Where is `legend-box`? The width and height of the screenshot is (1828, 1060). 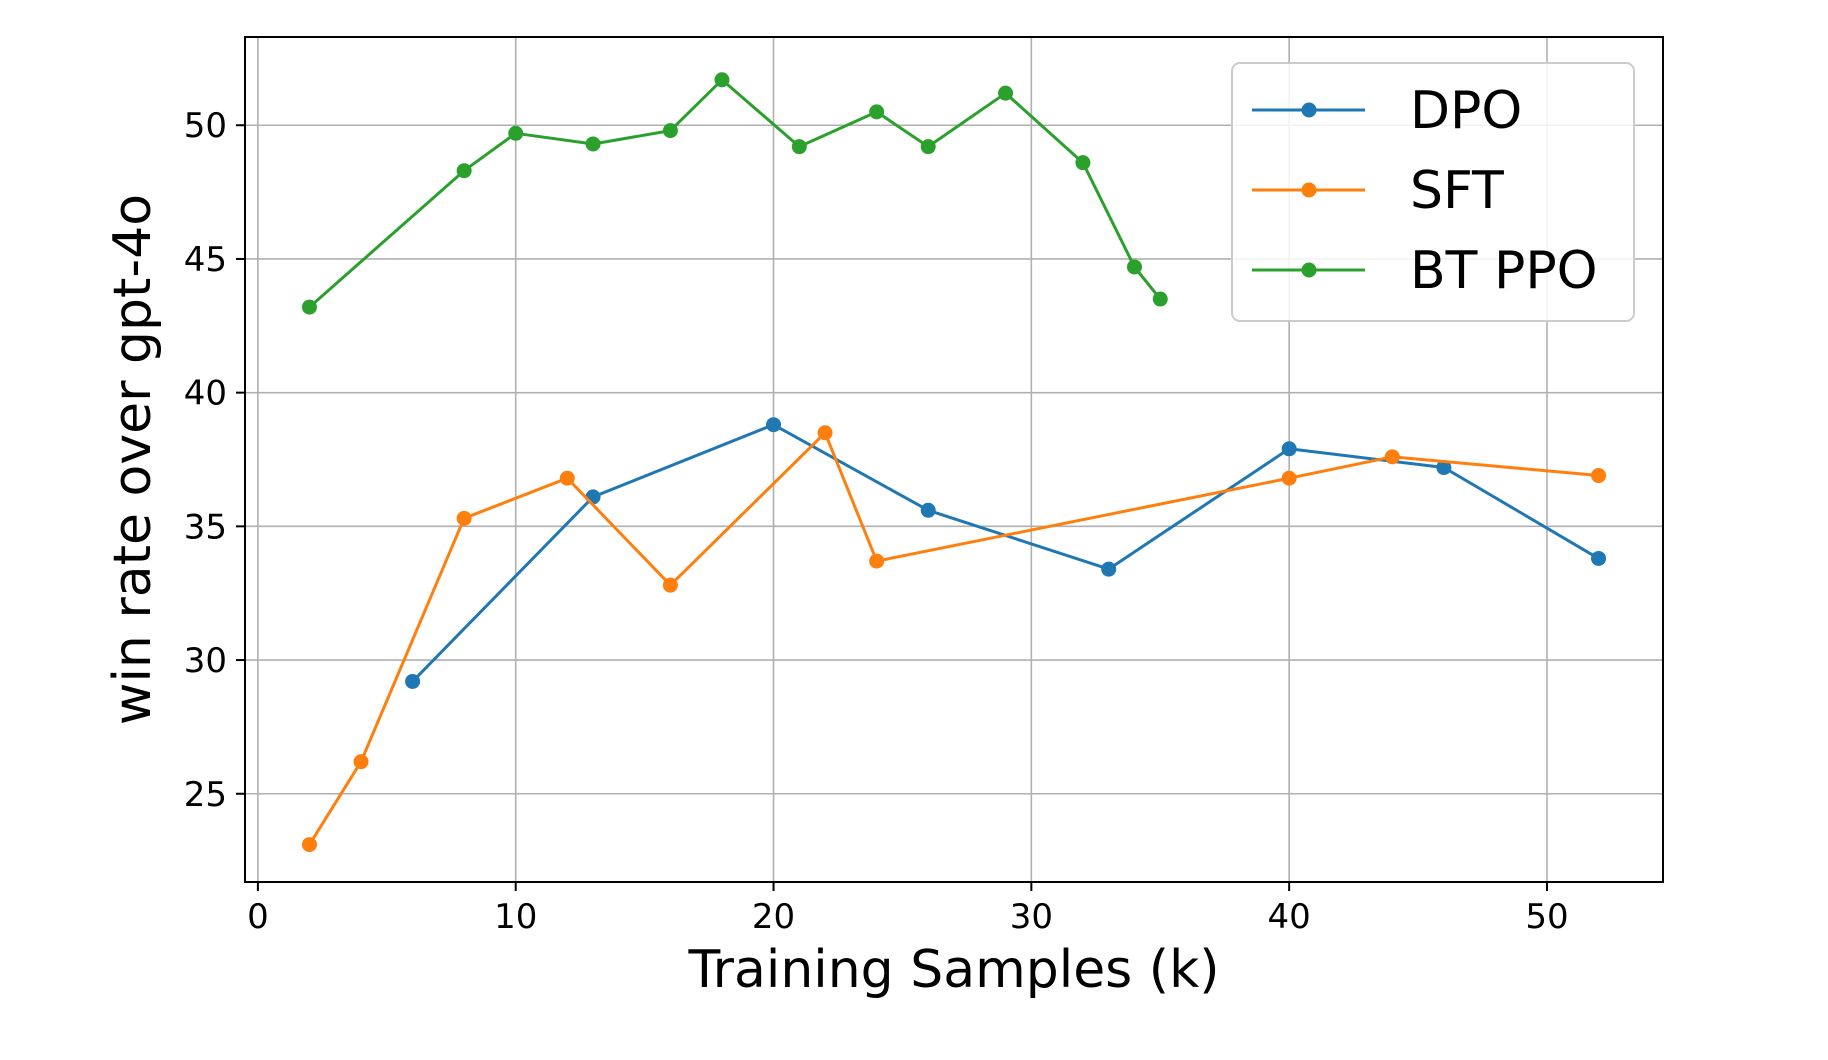 legend-box is located at coordinates (1433, 192).